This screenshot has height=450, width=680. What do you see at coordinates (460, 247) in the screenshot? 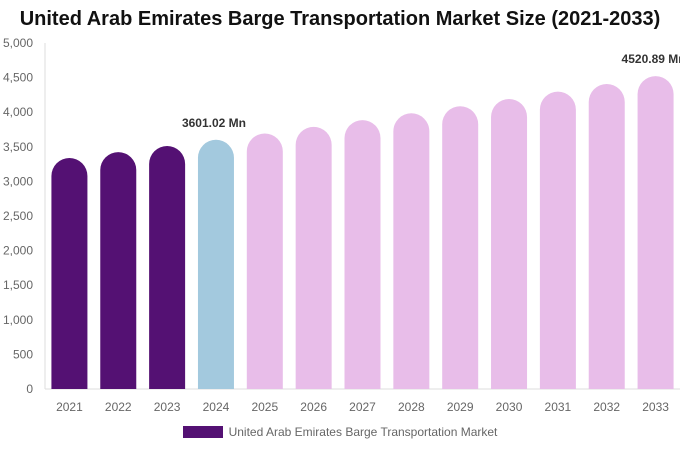
I see `bar-2029` at bounding box center [460, 247].